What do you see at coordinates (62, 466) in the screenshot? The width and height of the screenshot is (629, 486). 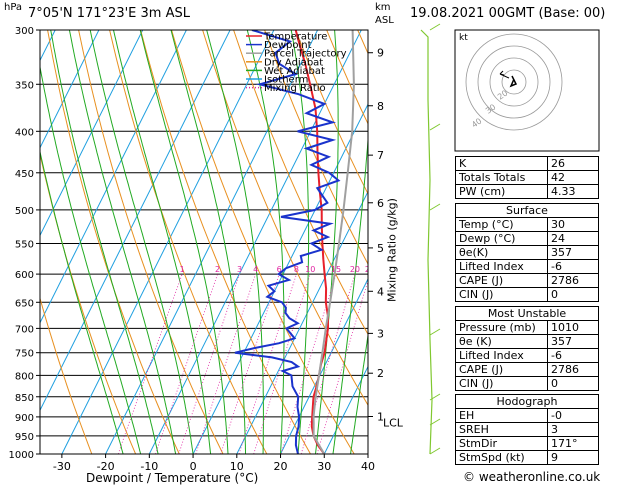 I see `temperature-tick-label: -30` at bounding box center [62, 466].